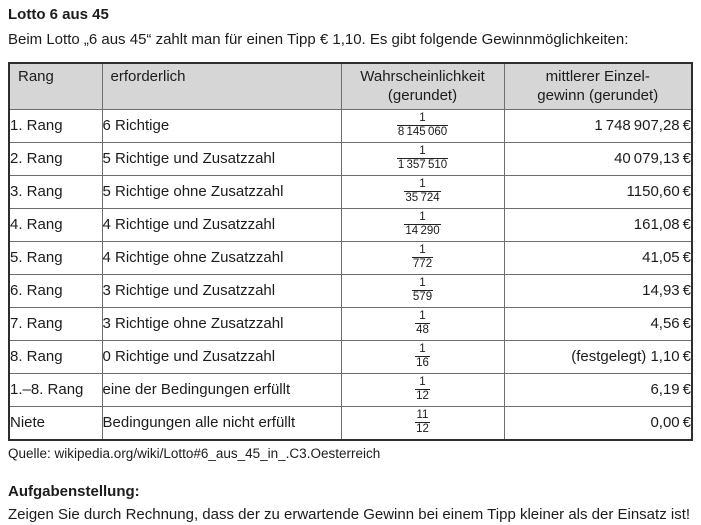  I want to click on probability-cell: 1 16, so click(422, 356).